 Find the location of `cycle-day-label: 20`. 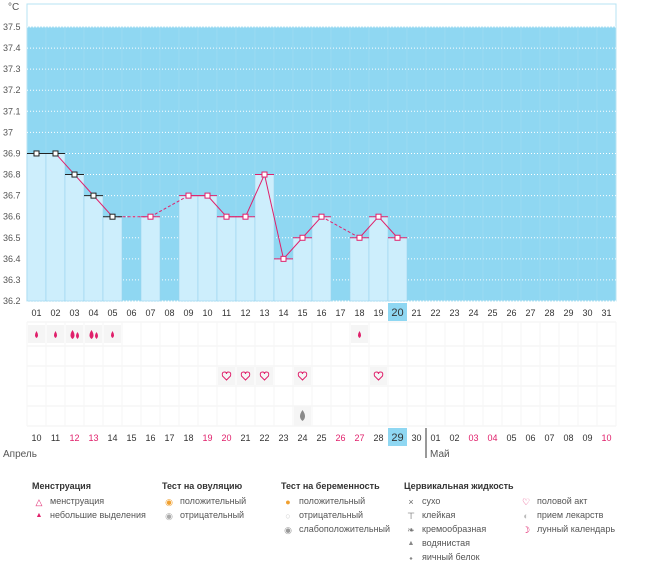

cycle-day-label: 20 is located at coordinates (397, 313).